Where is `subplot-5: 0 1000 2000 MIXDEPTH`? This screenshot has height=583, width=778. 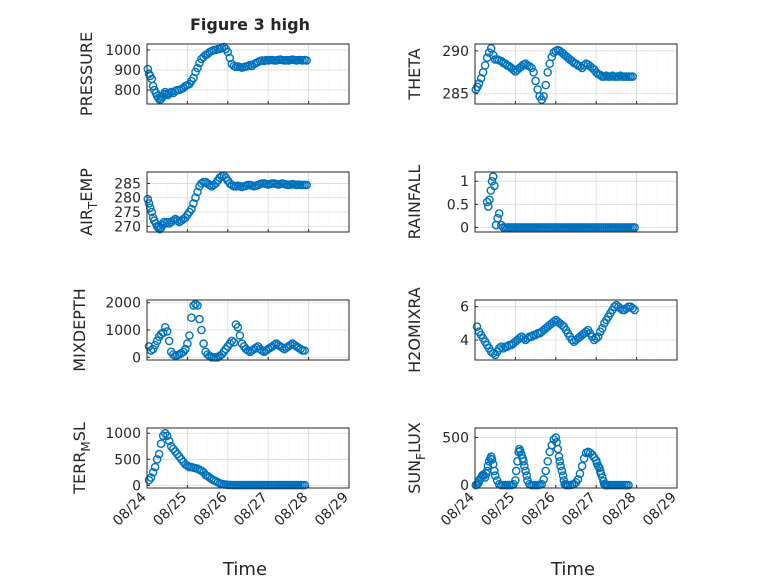 subplot-5: 0 1000 2000 MIXDEPTH is located at coordinates (210, 330).